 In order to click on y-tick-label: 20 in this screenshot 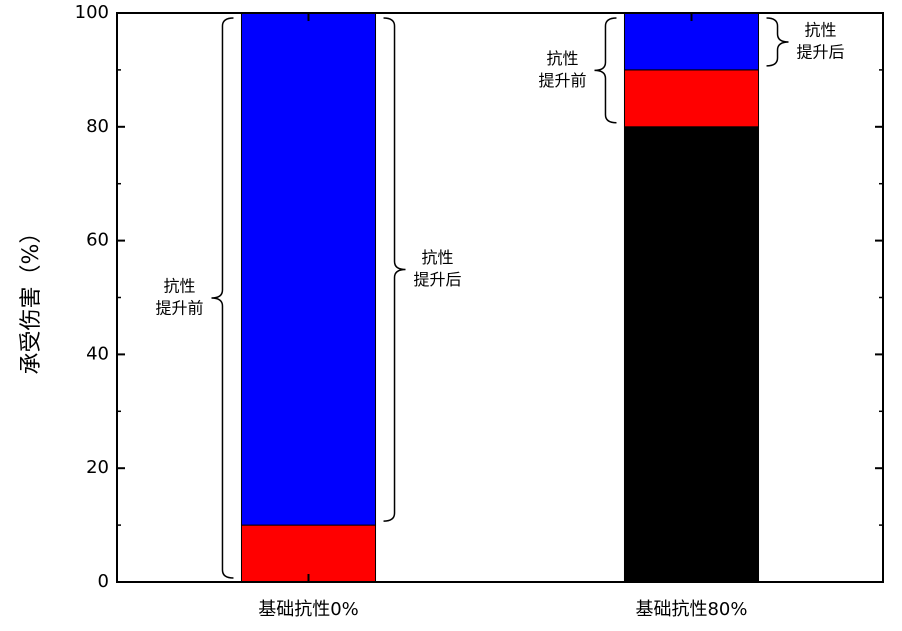, I will do `click(97, 467)`.